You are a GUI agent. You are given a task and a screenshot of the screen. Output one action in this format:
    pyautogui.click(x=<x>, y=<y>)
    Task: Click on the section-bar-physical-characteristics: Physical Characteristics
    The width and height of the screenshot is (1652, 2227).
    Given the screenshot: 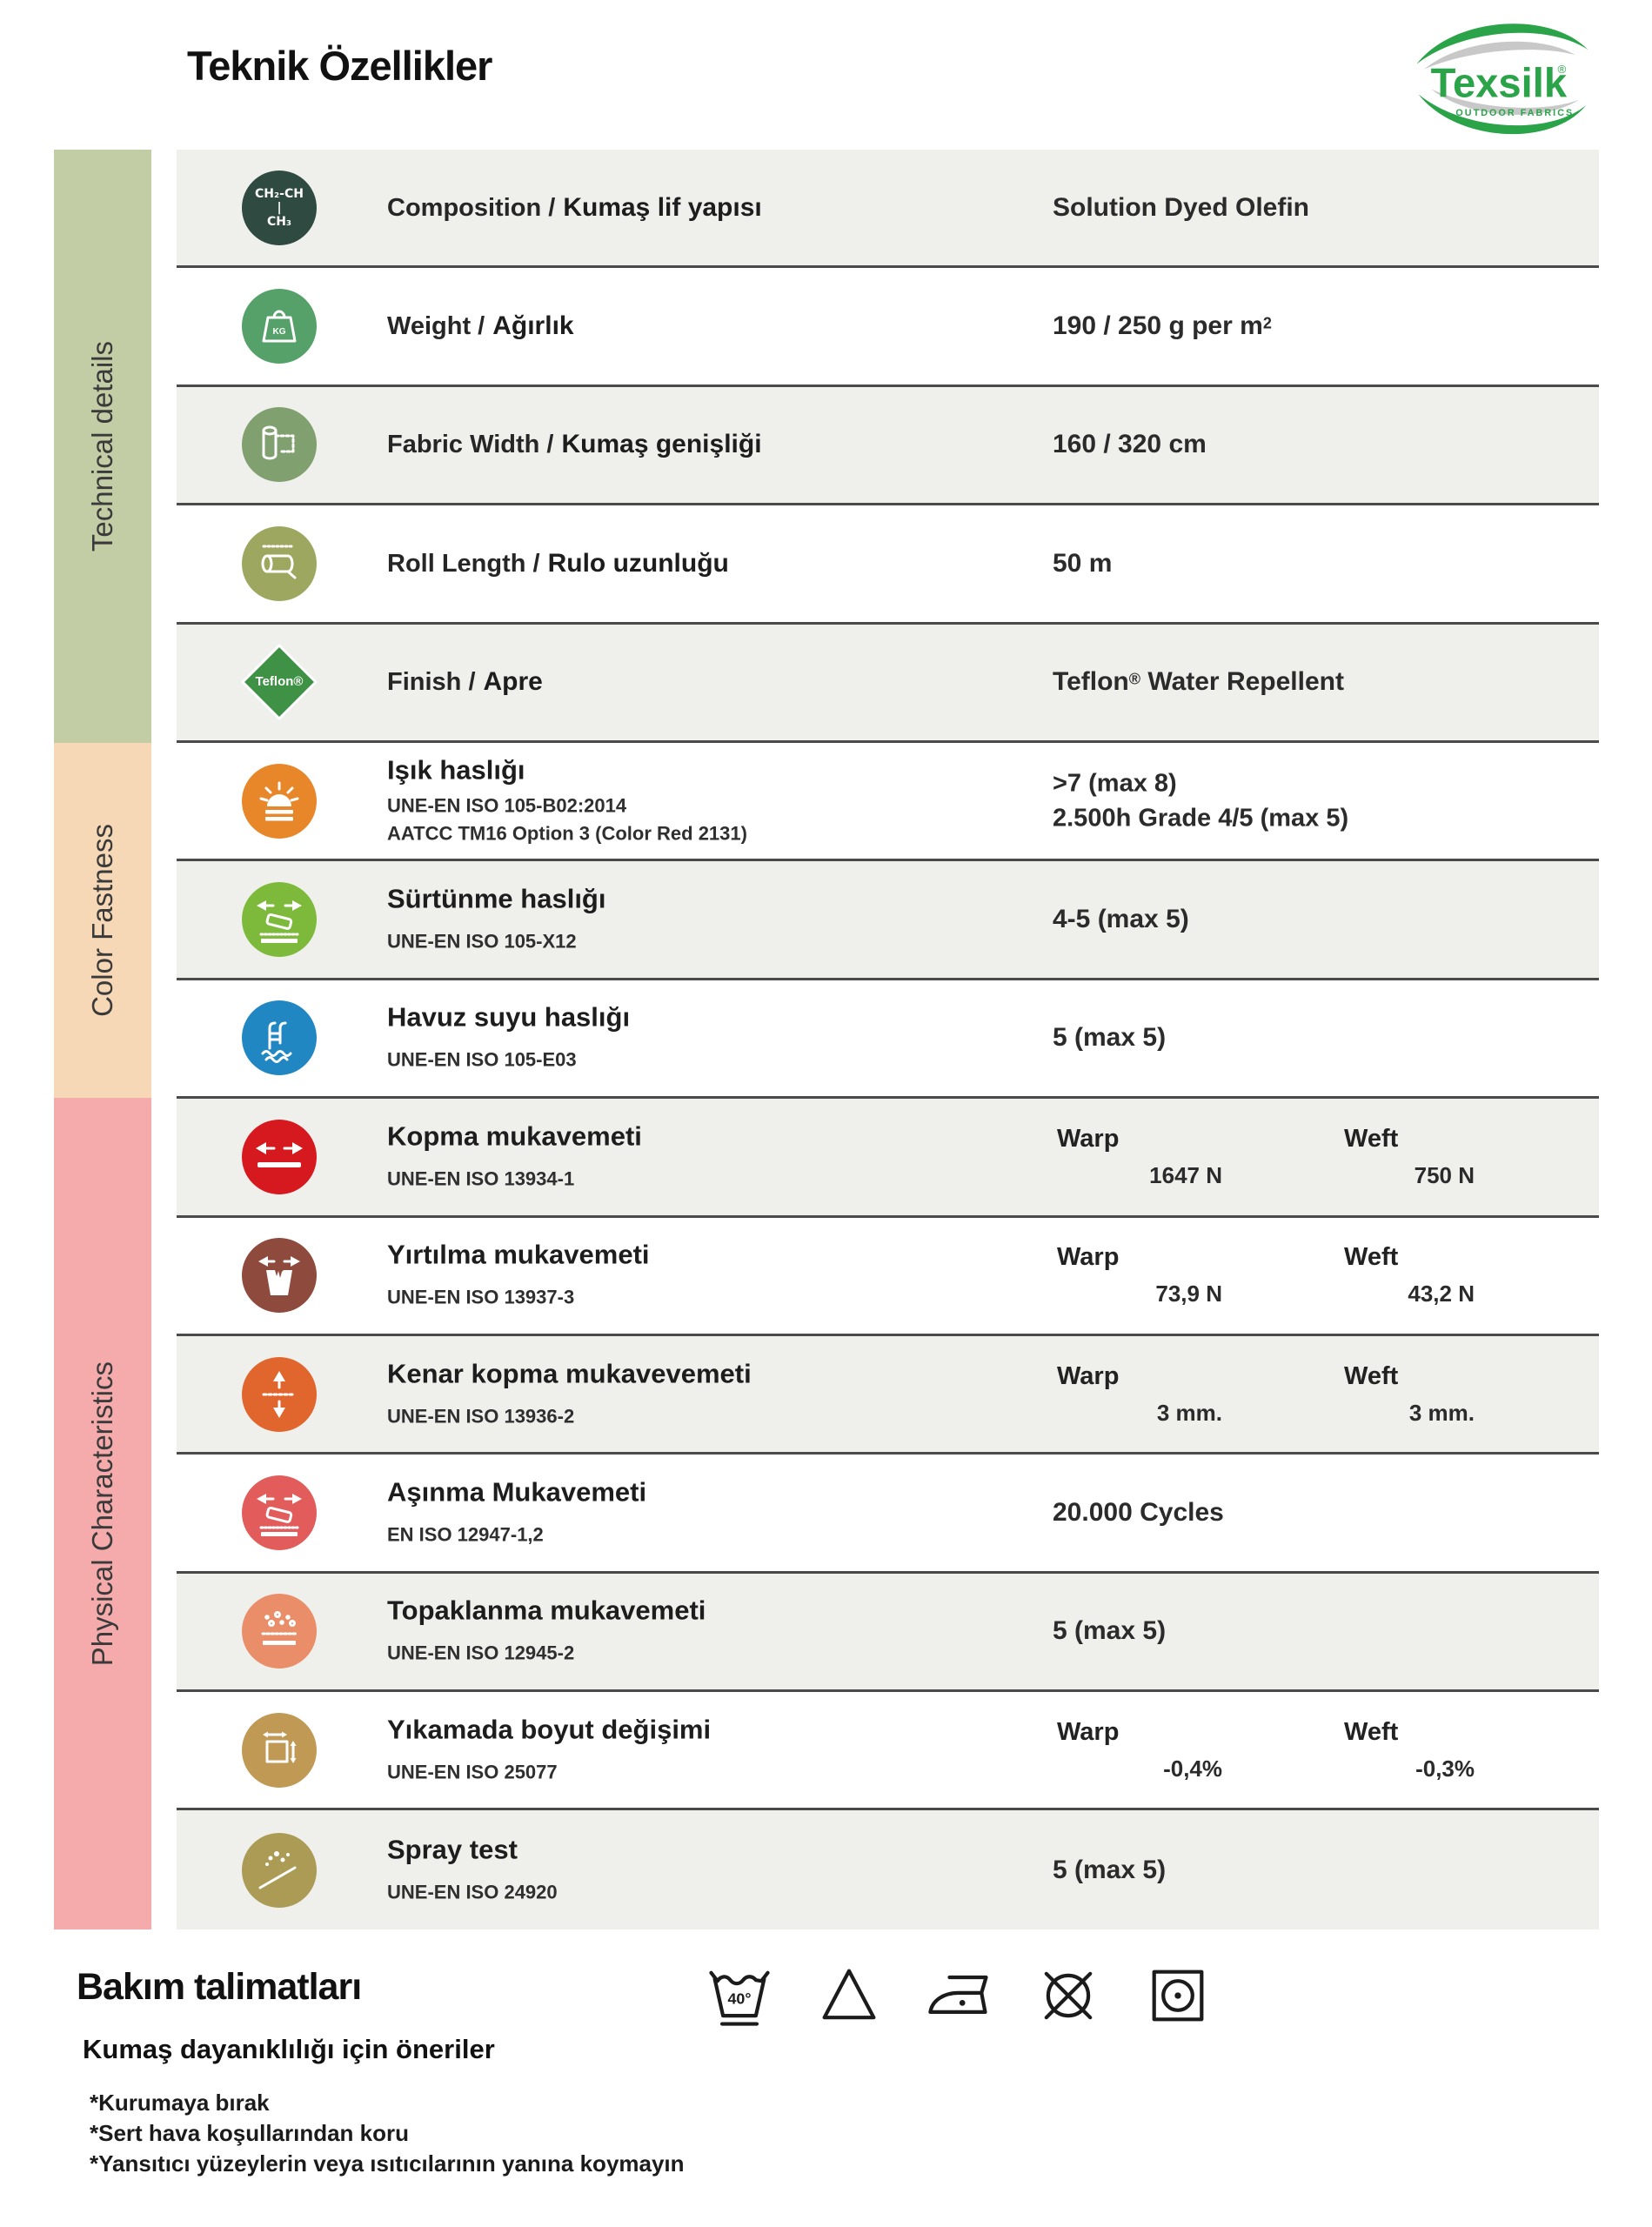 What is the action you would take?
    pyautogui.click(x=102, y=1513)
    